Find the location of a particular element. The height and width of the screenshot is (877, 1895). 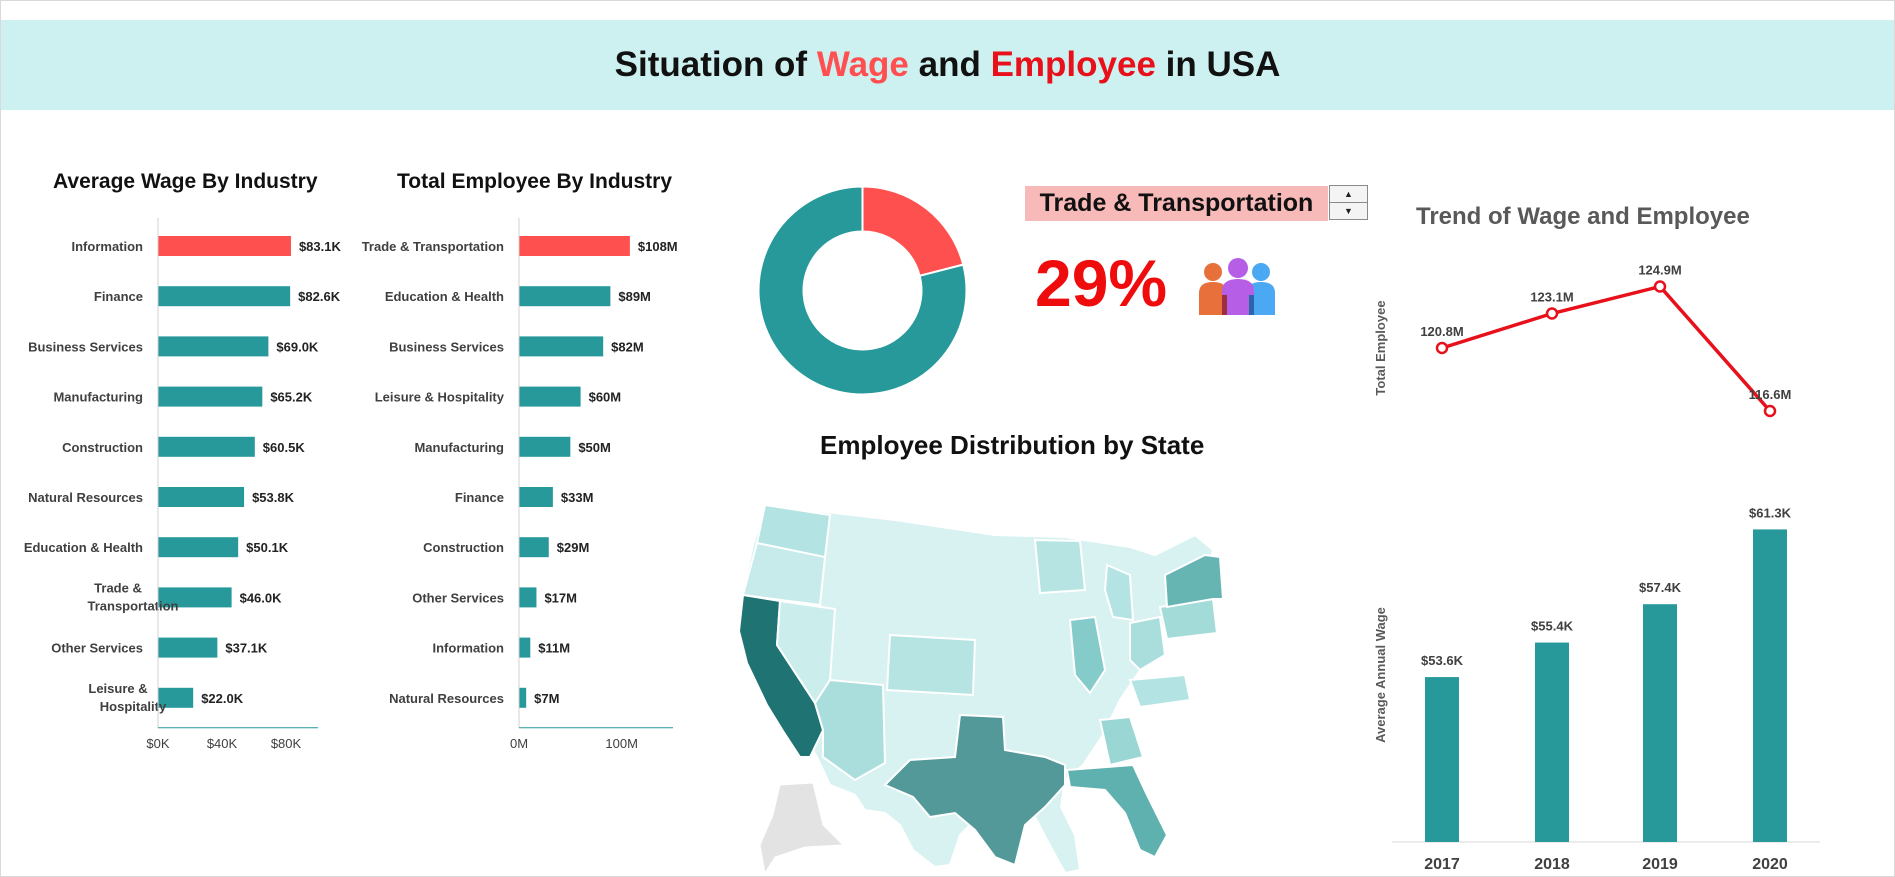

total-employee-x-tick-label: 0M is located at coordinates (519, 743).